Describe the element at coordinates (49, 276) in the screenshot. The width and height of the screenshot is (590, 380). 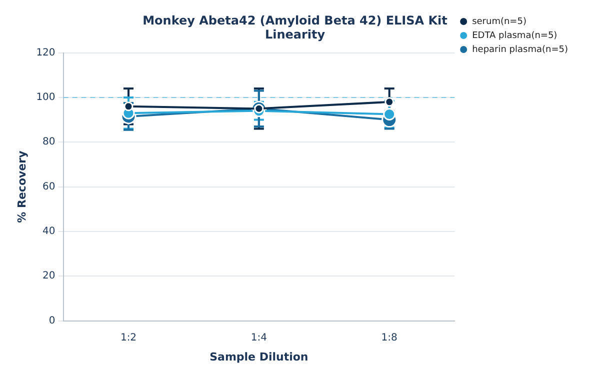
I see `y-tick-label: 20` at that location.